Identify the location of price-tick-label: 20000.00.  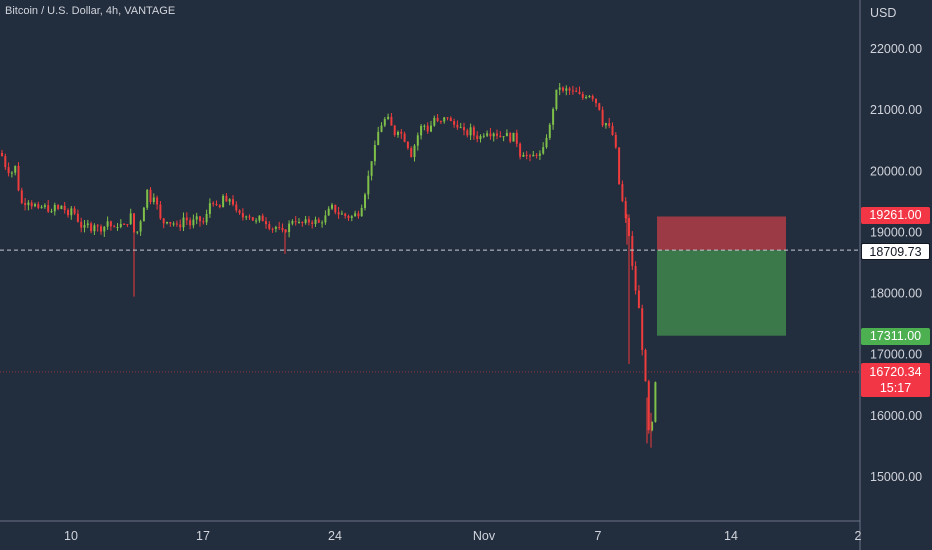
(896, 171).